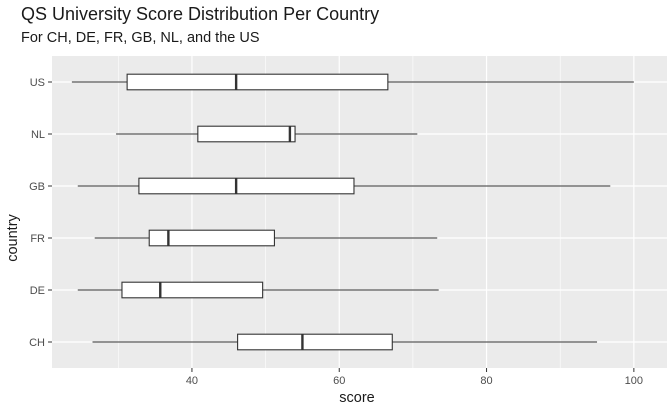  Describe the element at coordinates (634, 381) in the screenshot. I see `x-tick-label: 100` at that location.